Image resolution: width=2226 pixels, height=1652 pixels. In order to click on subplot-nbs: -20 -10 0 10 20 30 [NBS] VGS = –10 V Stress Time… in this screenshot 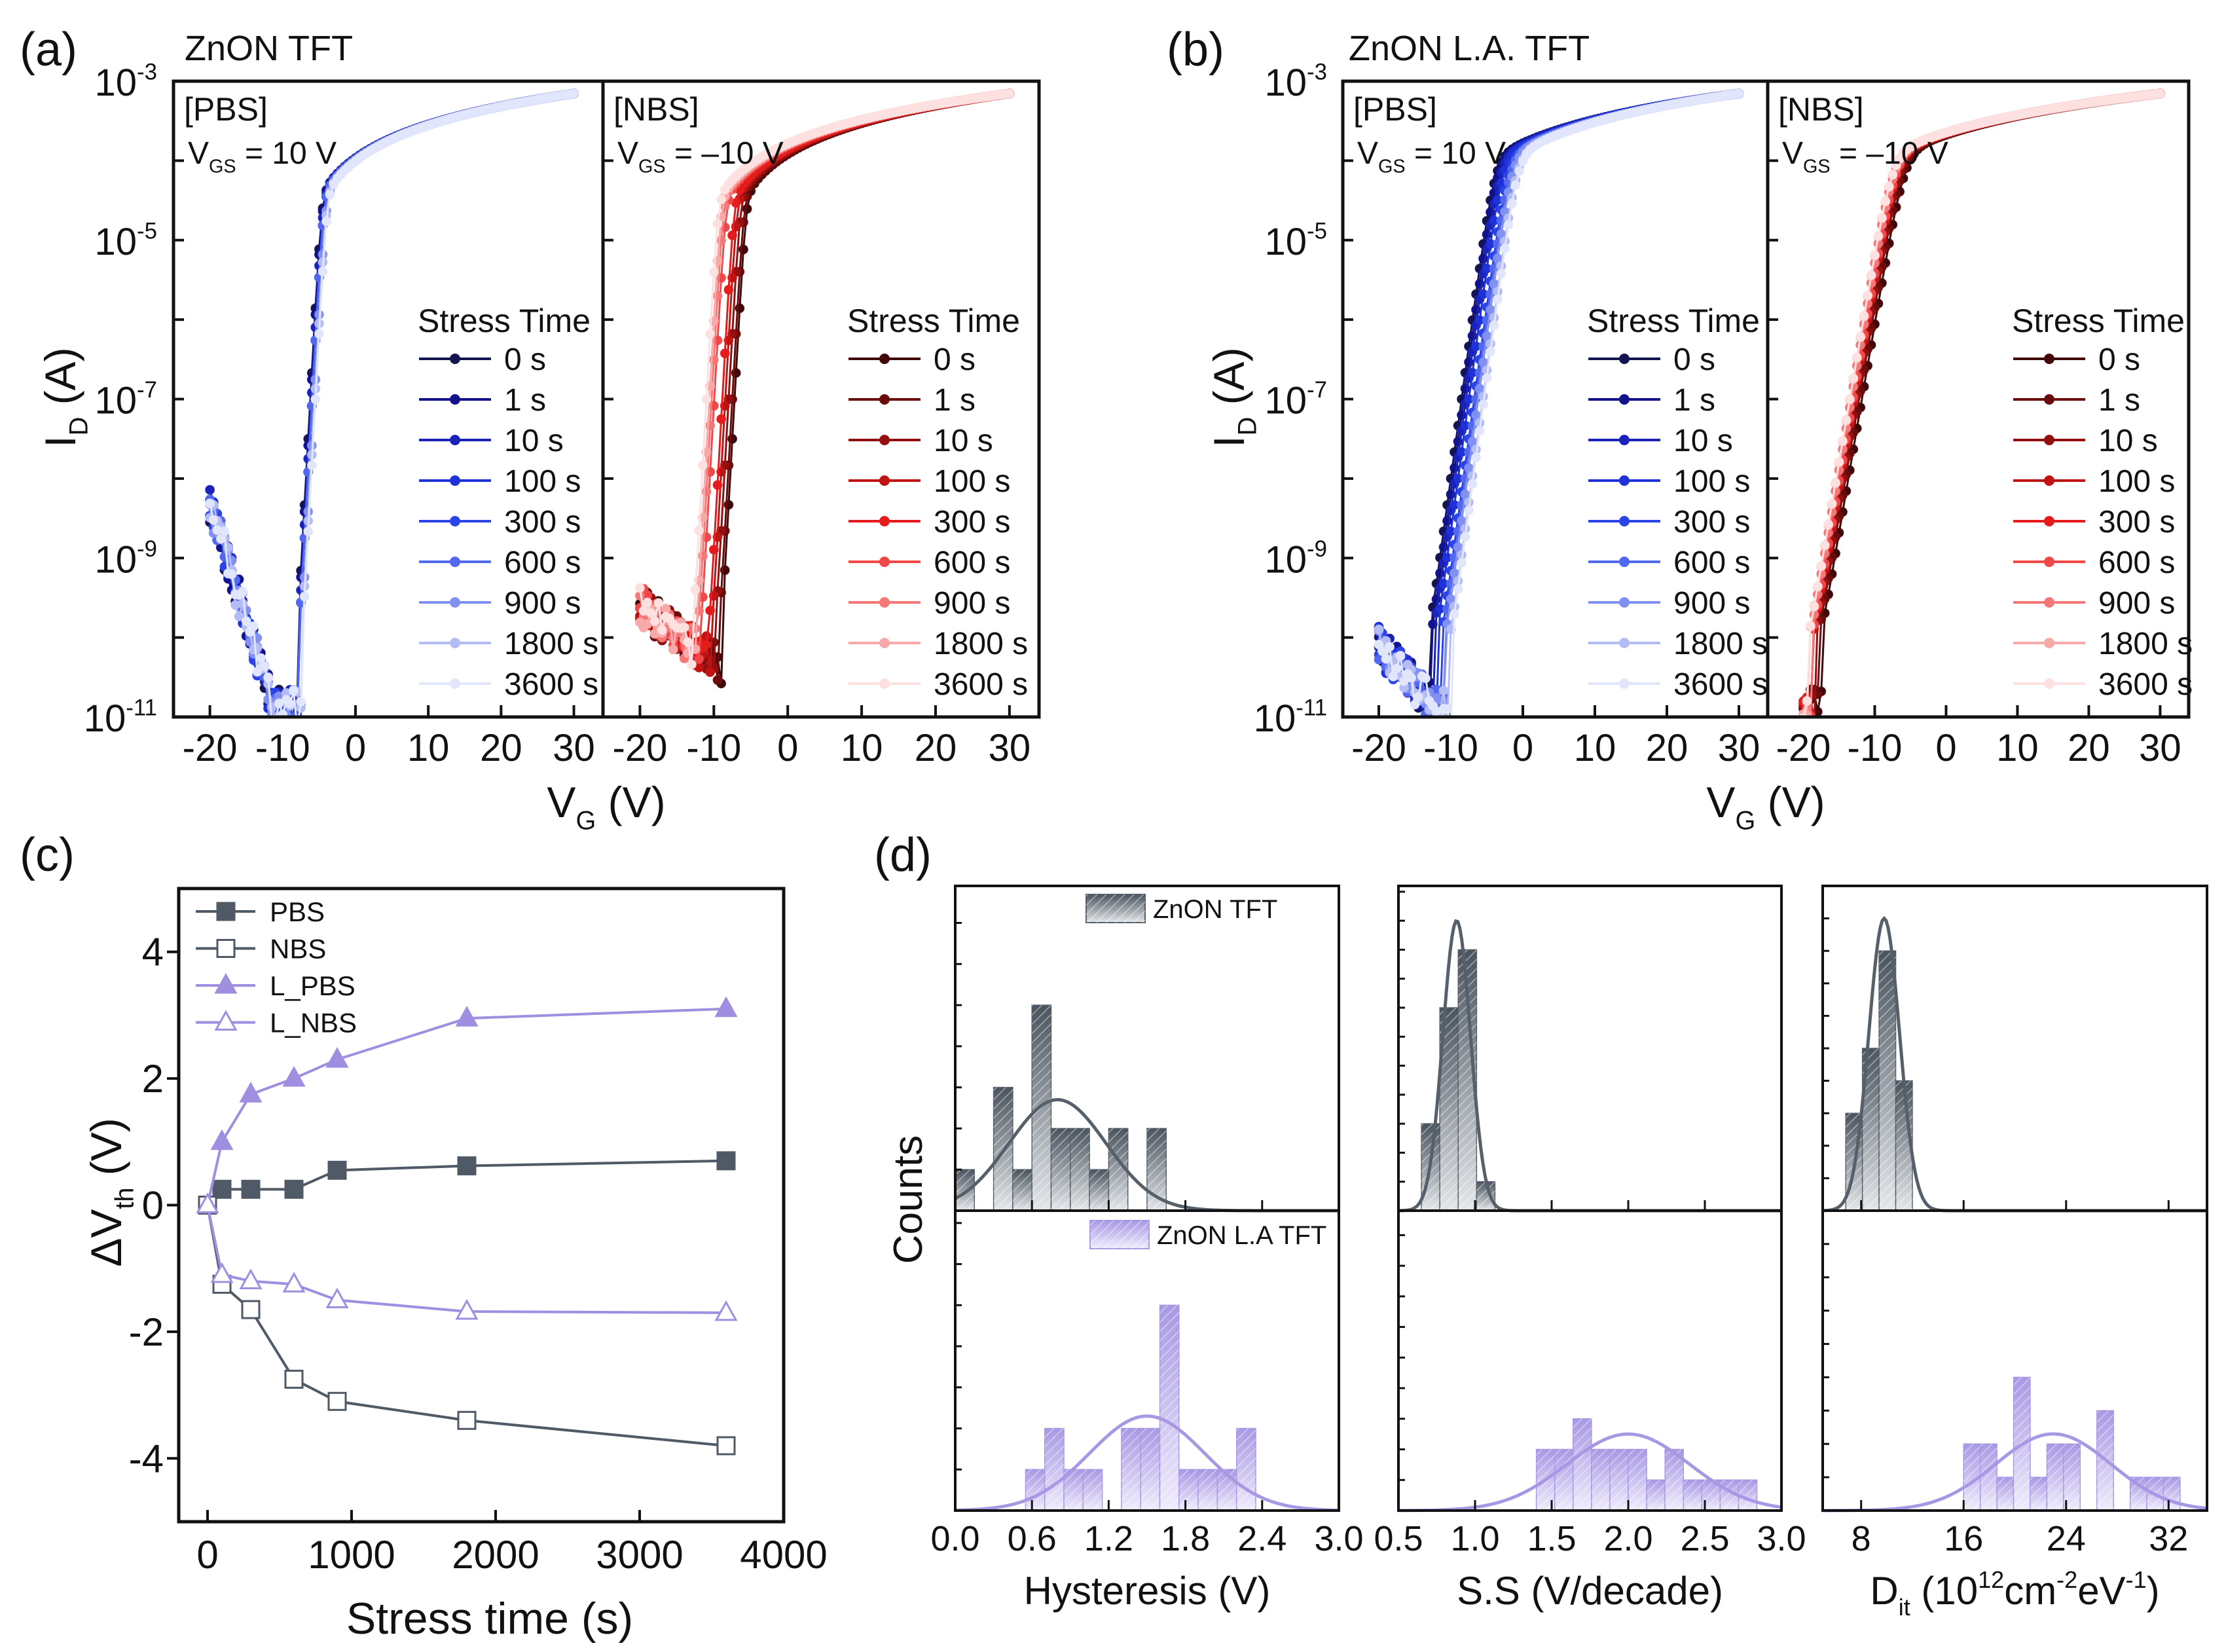, I will do `click(821, 424)`.